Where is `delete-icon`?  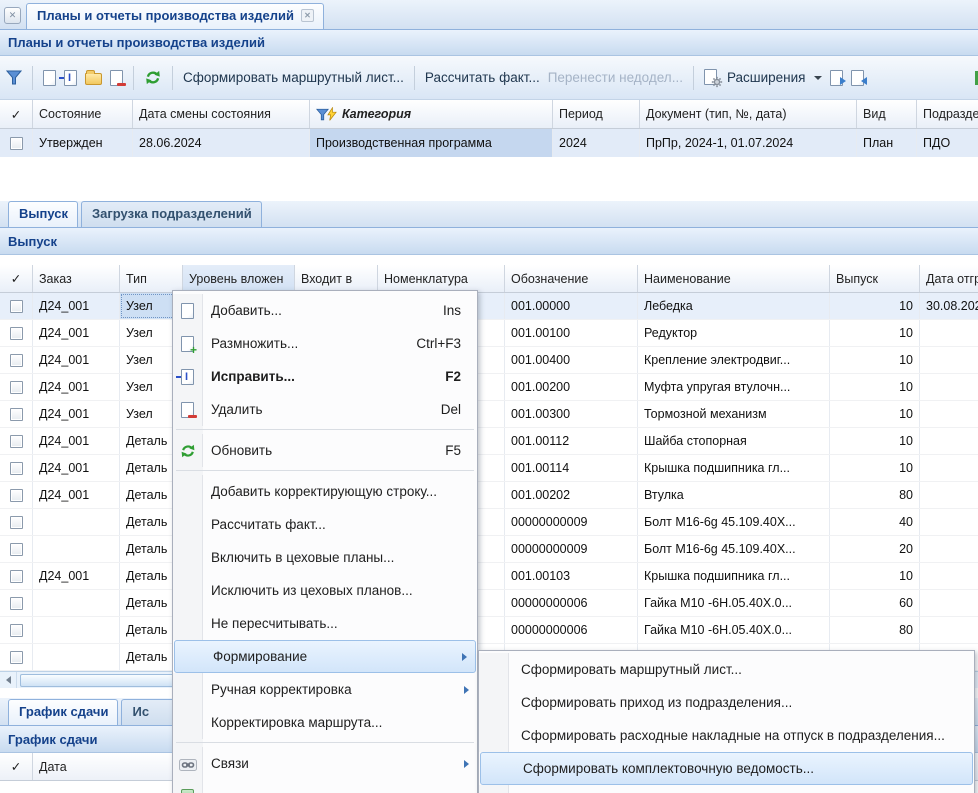 delete-icon is located at coordinates (118, 77).